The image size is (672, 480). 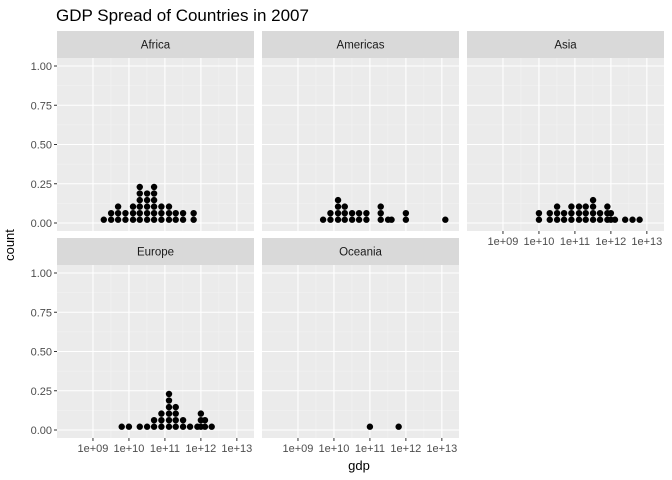 What do you see at coordinates (41, 274) in the screenshot?
I see `y-tick-label: 1.00` at bounding box center [41, 274].